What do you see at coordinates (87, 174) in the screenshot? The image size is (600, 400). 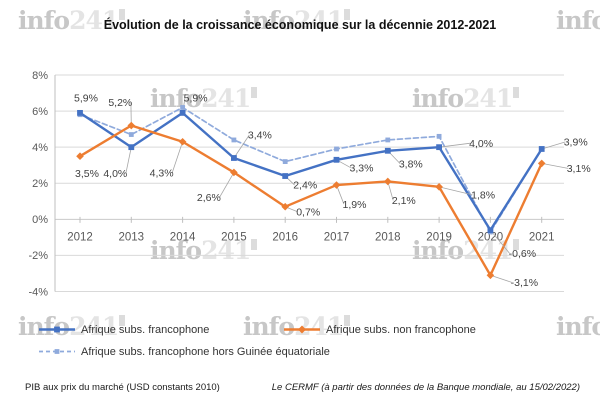 I see `data-label: 3,5%` at bounding box center [87, 174].